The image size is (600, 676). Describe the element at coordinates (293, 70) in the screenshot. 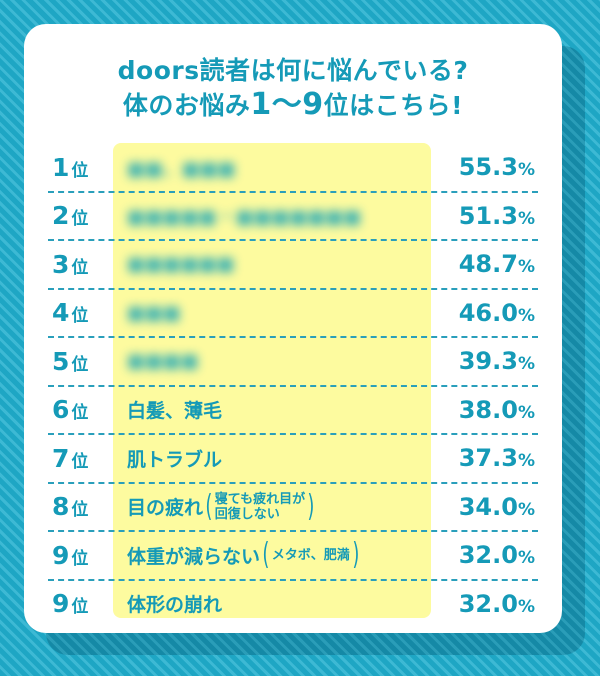

I see `title-line-1: doors読者は何に悩んでいる?` at that location.